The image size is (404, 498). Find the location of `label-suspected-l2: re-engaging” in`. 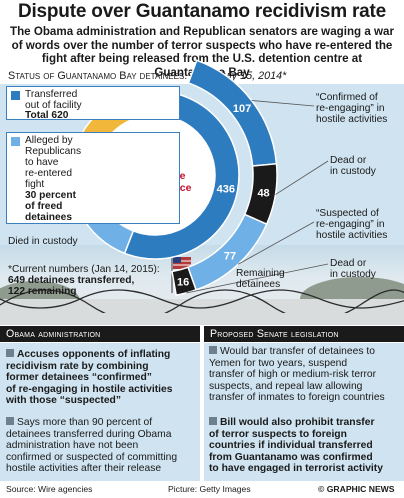

label-suspected-l2: re-engaging” in is located at coordinates (350, 224).